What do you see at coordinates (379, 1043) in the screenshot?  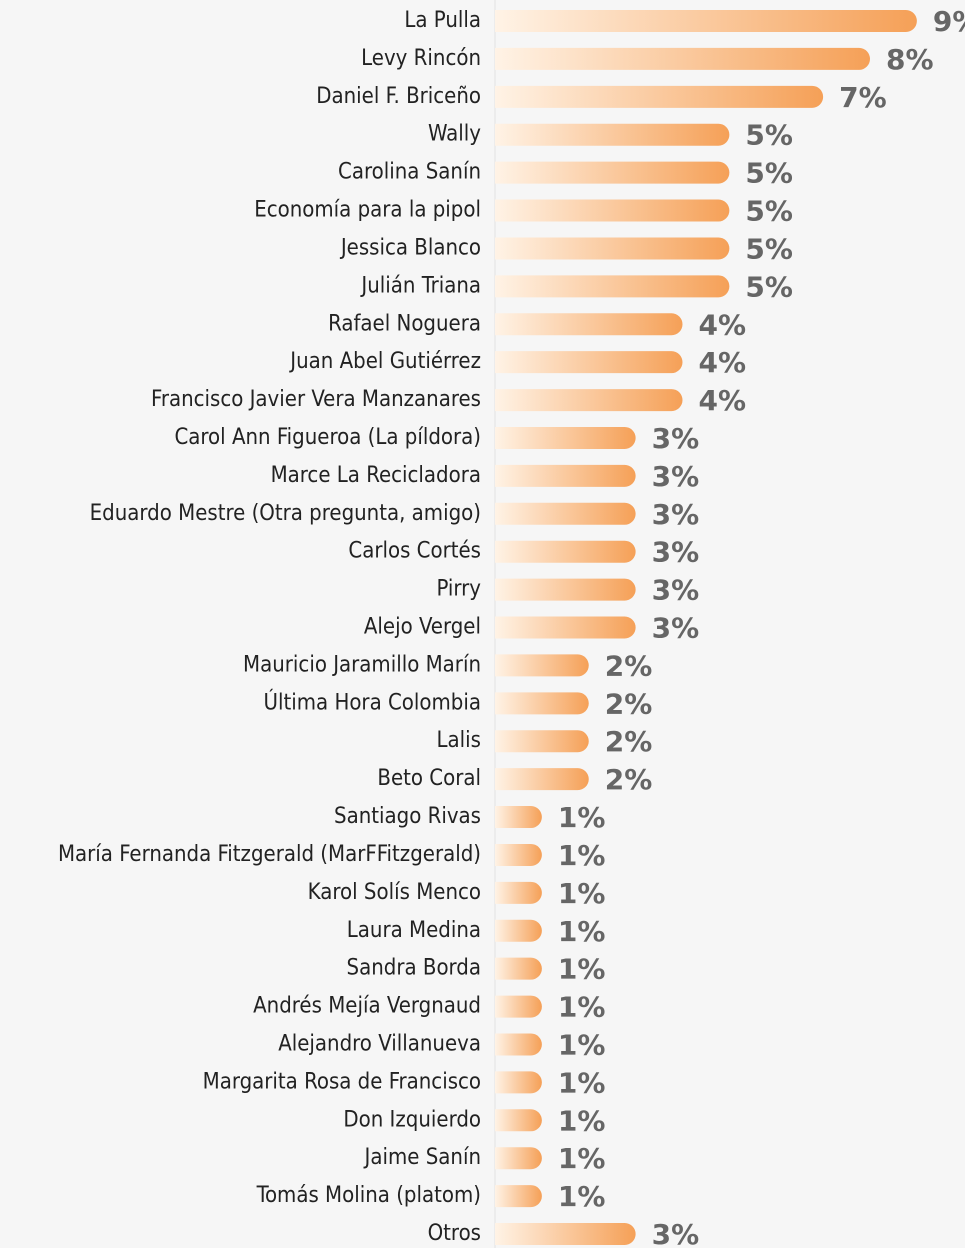 I see `category-label: Alejandro Villanueva` at bounding box center [379, 1043].